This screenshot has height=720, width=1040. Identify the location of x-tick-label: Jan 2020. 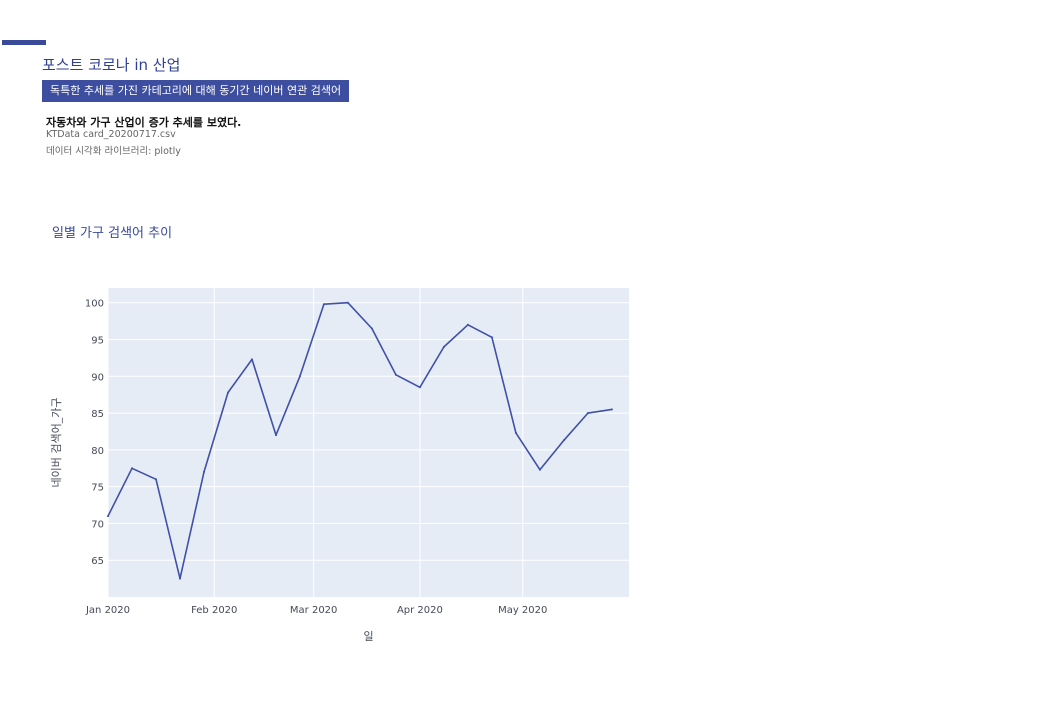
(107, 610).